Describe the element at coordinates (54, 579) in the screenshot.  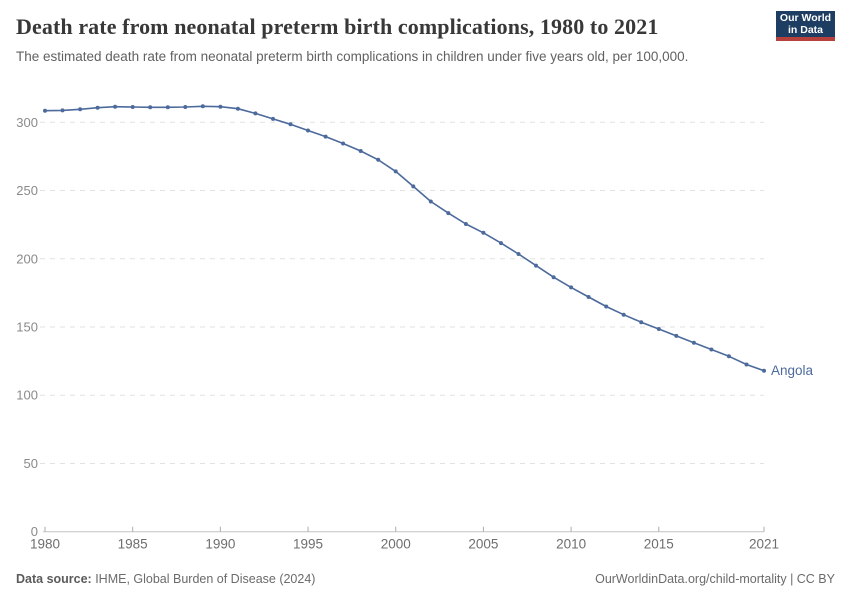
I see `data-source-label: Data source:` at that location.